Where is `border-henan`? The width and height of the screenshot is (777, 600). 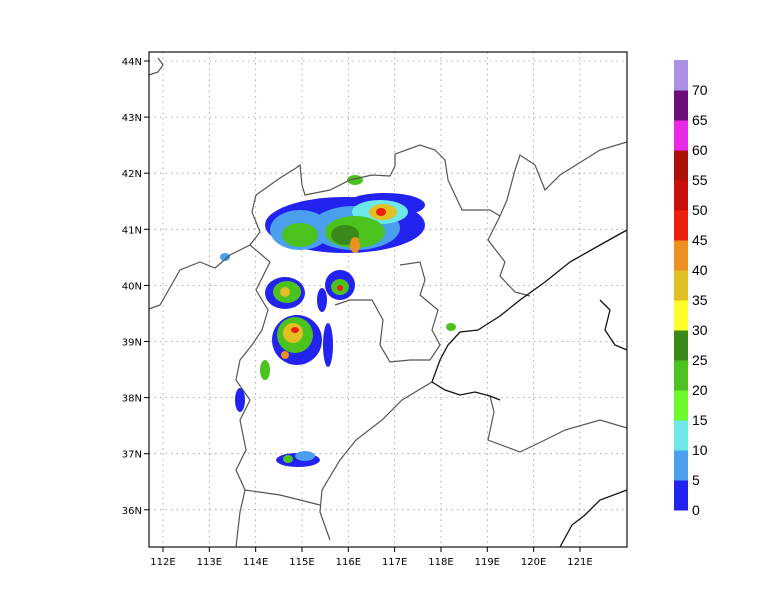
border-henan is located at coordinates (282, 497).